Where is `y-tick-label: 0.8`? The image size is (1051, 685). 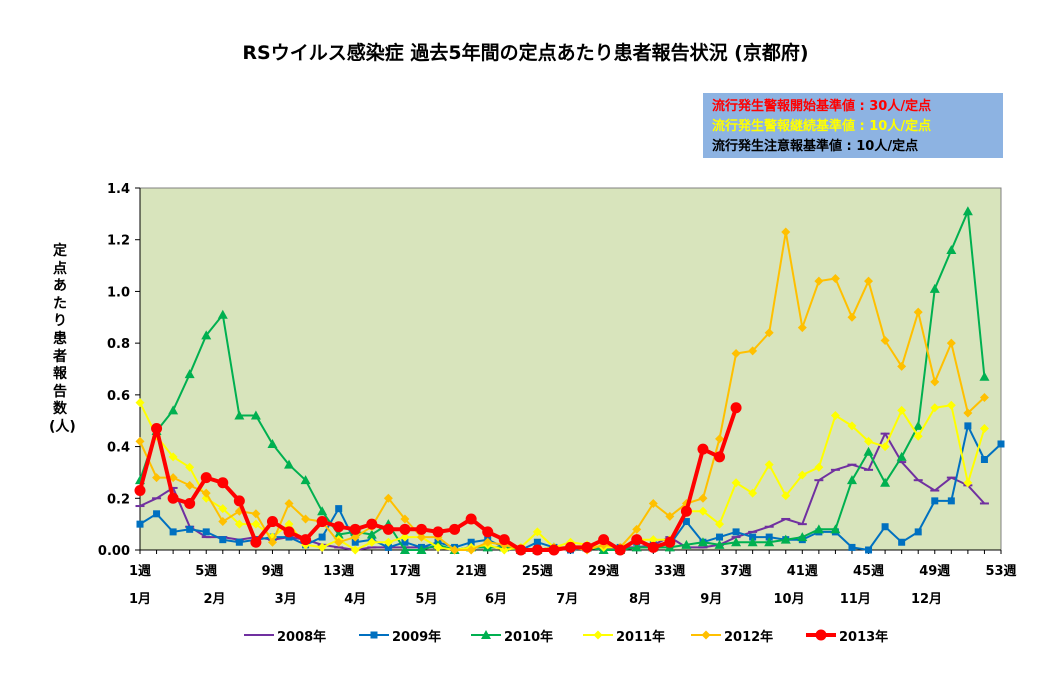 y-tick-label: 0.8 is located at coordinates (118, 344).